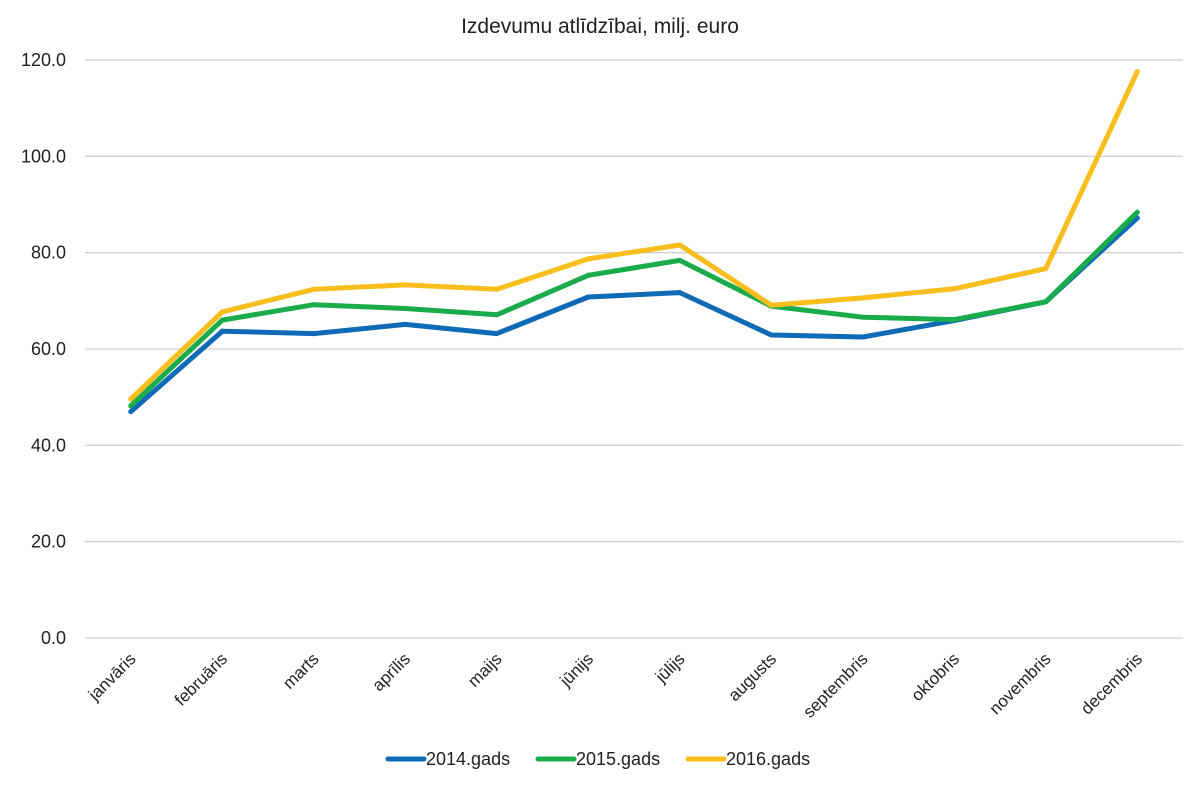 This screenshot has width=1200, height=785. I want to click on legend-label: 2016.gads, so click(768, 759).